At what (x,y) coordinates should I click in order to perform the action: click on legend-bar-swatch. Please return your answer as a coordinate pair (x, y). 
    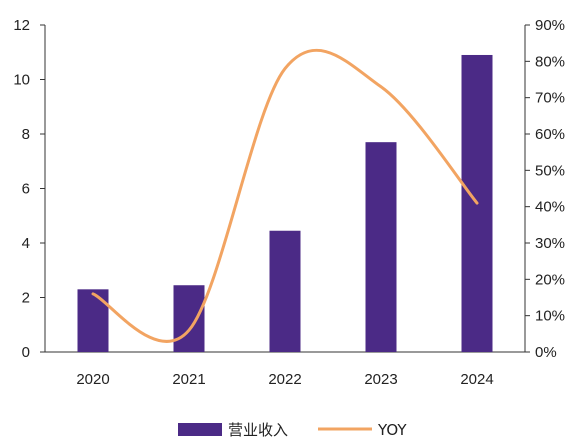
    Looking at the image, I should click on (200, 429).